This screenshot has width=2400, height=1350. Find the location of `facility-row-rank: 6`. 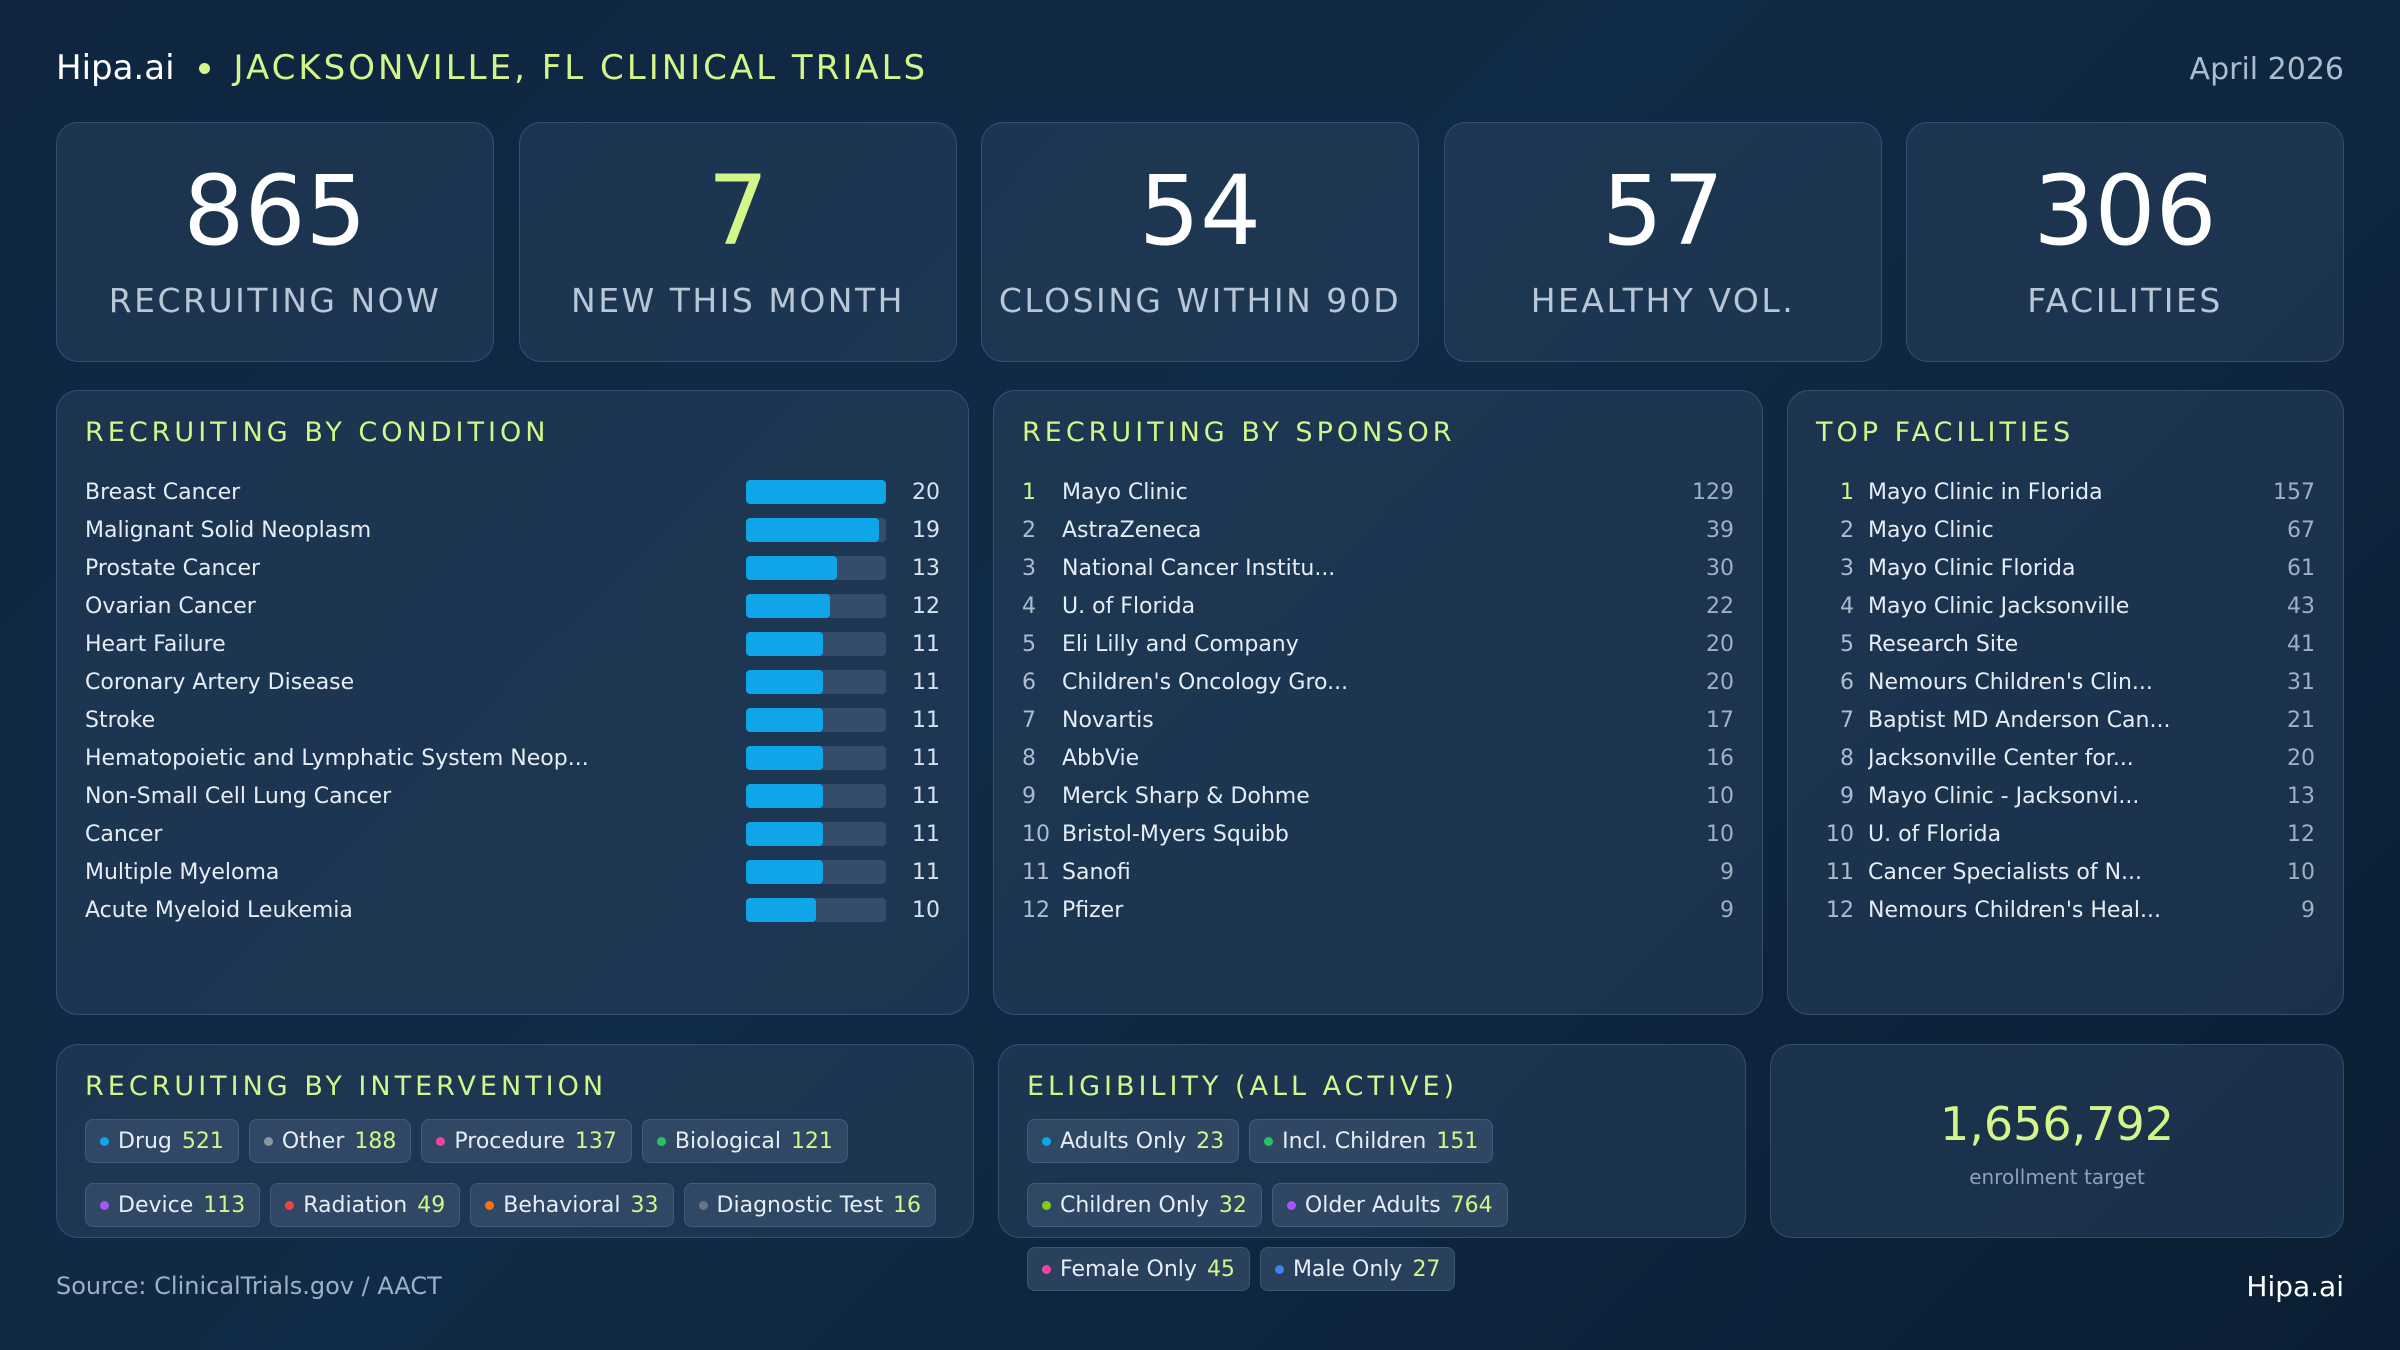

facility-row-rank: 6 is located at coordinates (1847, 682).